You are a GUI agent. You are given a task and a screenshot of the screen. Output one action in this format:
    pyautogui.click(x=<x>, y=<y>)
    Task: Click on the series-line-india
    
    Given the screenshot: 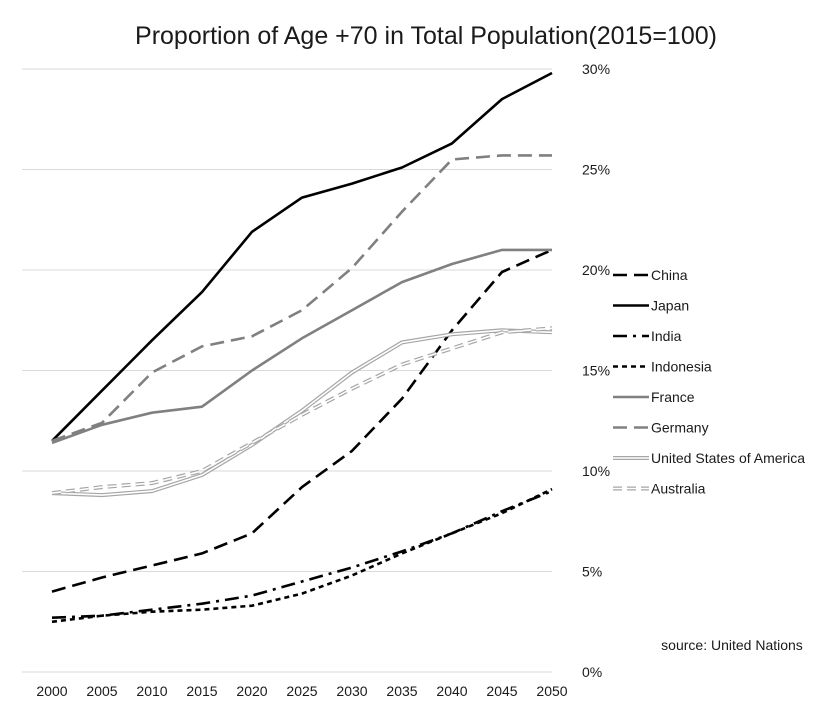 What is the action you would take?
    pyautogui.click(x=302, y=554)
    